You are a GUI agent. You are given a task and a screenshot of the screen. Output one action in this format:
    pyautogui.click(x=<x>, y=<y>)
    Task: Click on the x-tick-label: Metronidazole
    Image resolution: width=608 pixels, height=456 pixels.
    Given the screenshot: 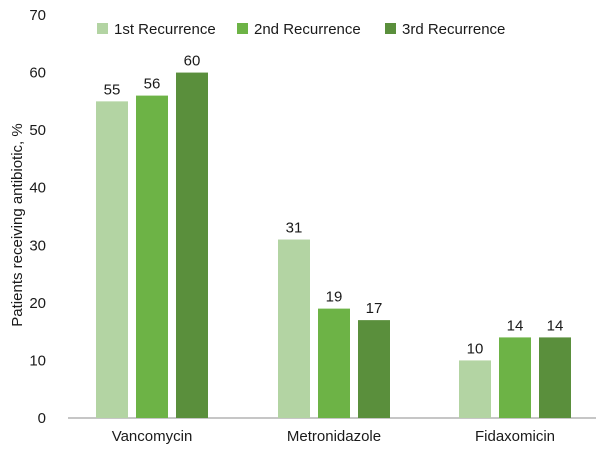 What is the action you would take?
    pyautogui.click(x=334, y=436)
    